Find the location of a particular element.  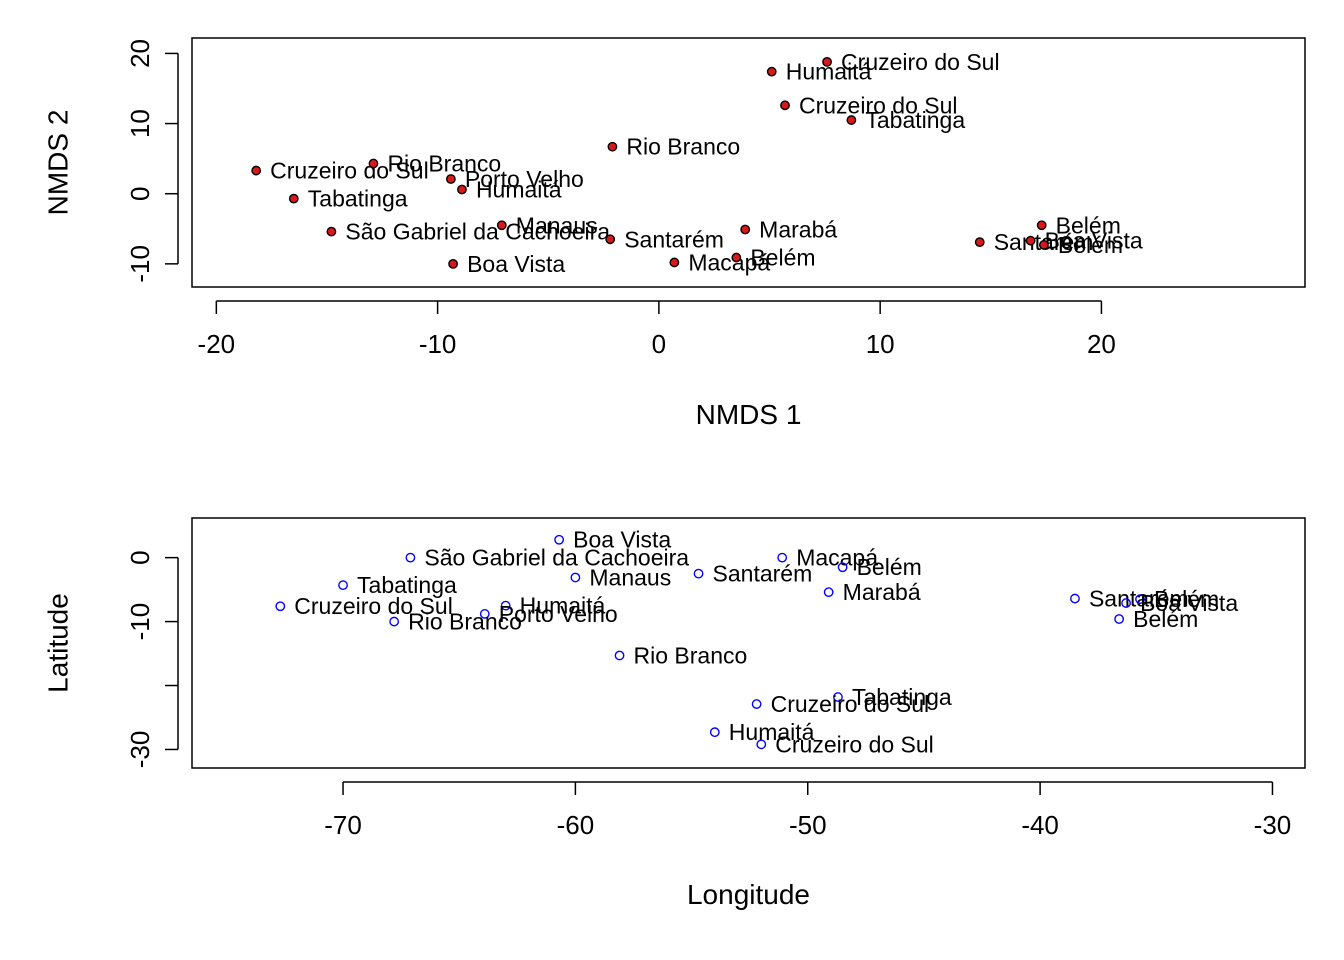

geo-y-tick-label: 0 is located at coordinates (140, 557).